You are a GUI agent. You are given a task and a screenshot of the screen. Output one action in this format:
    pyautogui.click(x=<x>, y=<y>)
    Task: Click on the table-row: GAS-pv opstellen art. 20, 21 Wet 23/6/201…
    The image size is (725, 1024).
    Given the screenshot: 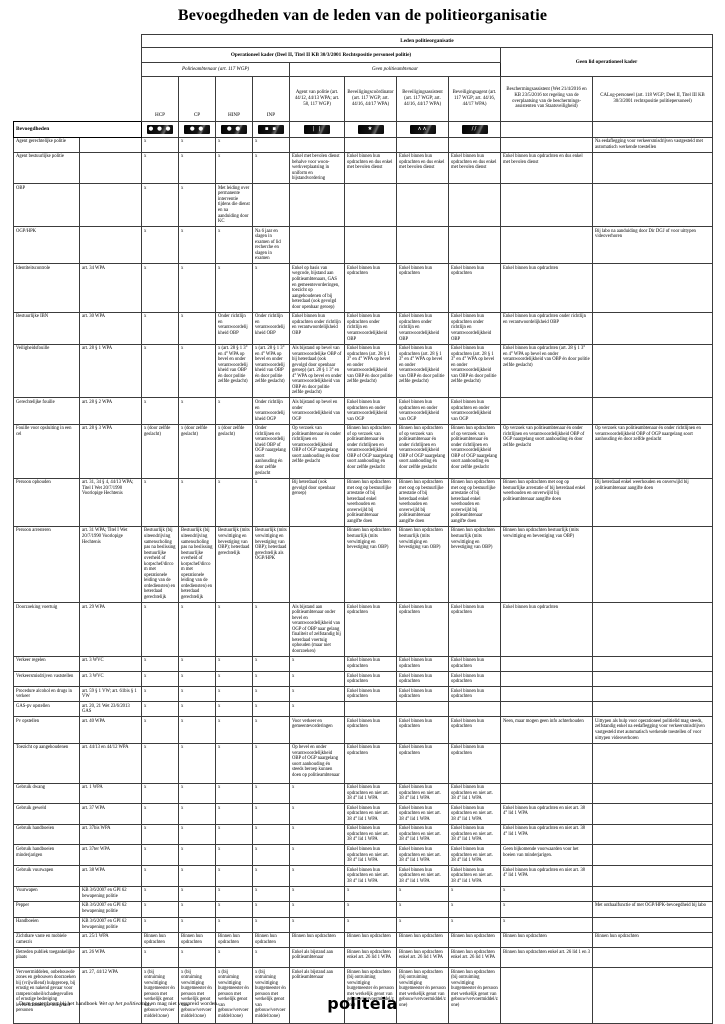 What is the action you would take?
    pyautogui.click(x=363, y=709)
    